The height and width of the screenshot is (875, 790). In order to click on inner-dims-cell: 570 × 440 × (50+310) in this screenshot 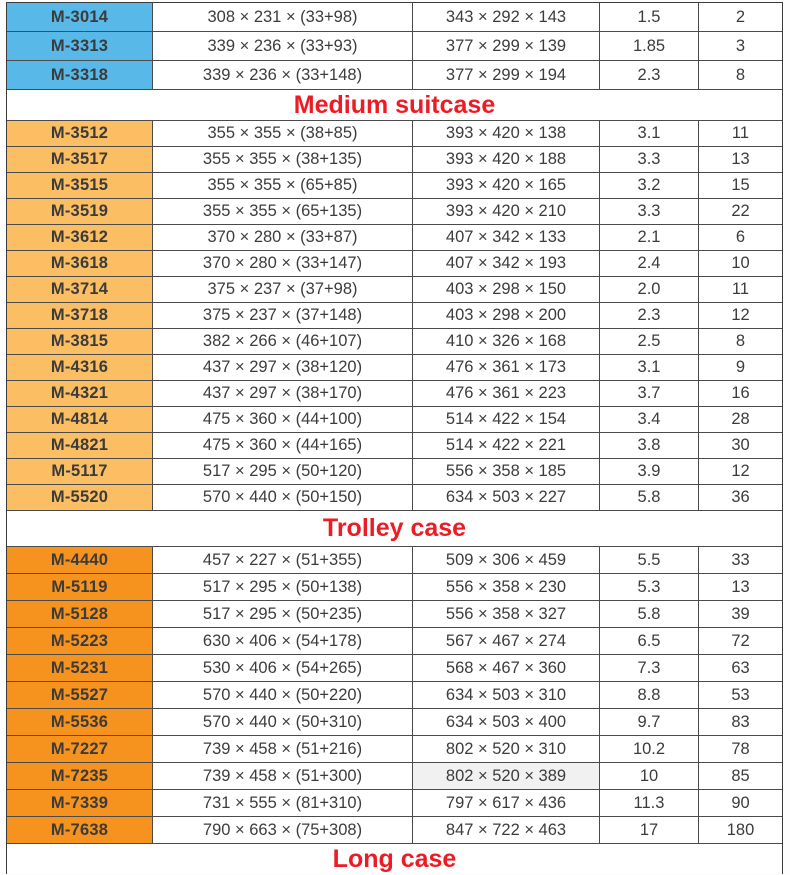, I will do `click(283, 722)`.